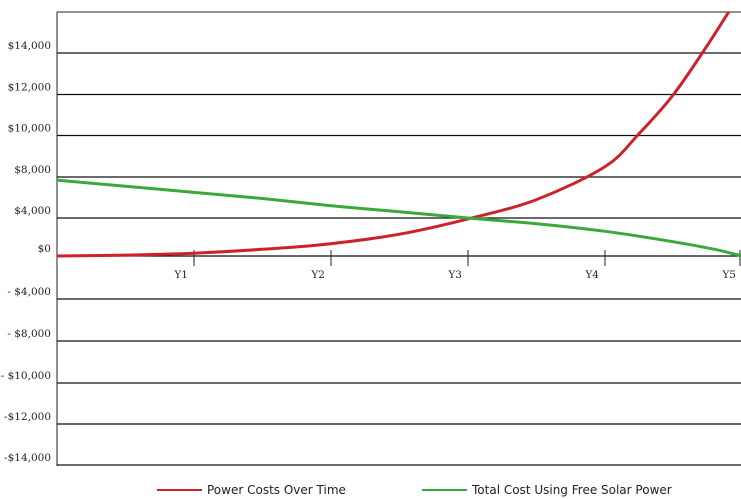 The height and width of the screenshot is (499, 741). What do you see at coordinates (32, 211) in the screenshot?
I see `y-tick-label: $4,000` at bounding box center [32, 211].